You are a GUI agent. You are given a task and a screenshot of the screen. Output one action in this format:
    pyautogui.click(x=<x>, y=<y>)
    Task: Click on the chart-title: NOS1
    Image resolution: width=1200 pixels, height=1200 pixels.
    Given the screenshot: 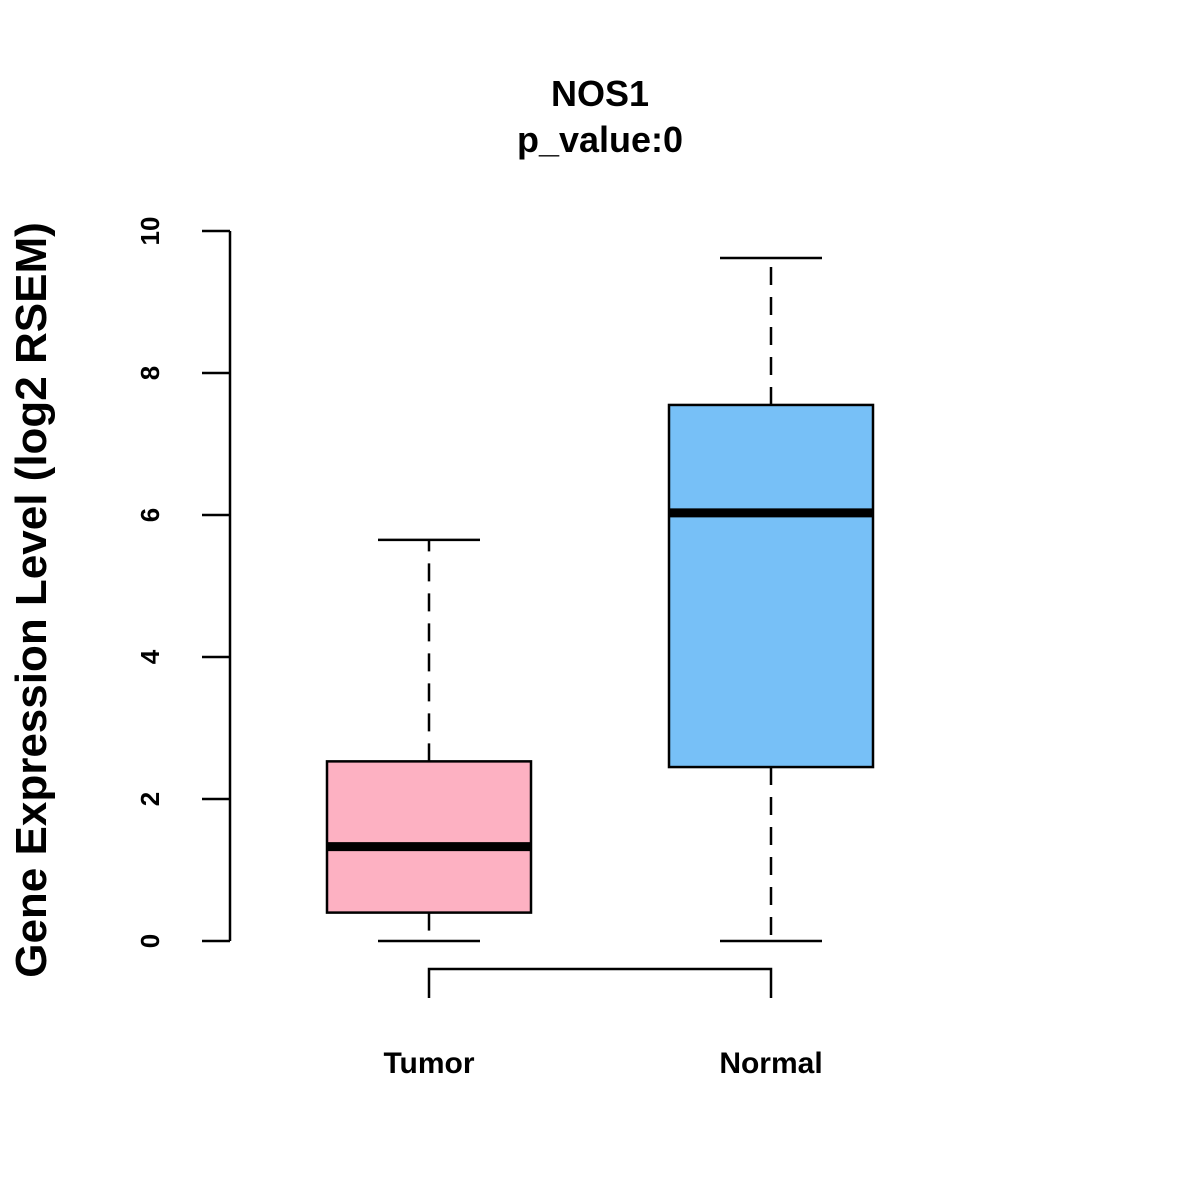 What is the action you would take?
    pyautogui.click(x=600, y=93)
    